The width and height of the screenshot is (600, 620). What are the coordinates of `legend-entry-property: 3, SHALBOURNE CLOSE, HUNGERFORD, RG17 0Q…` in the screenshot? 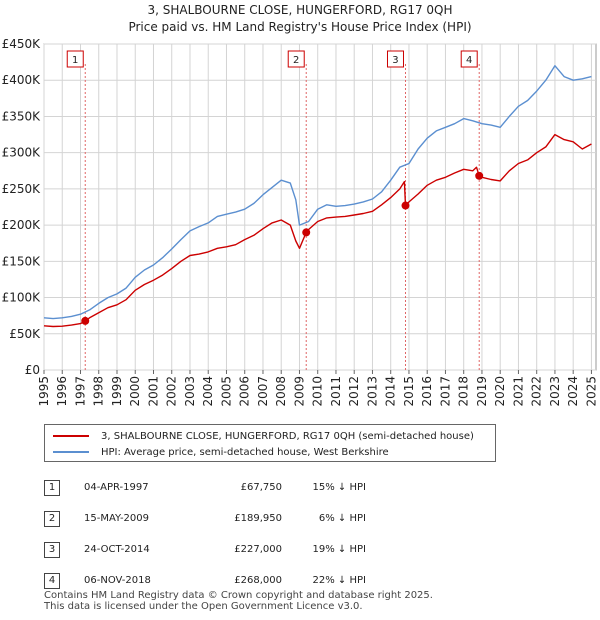 It's located at (263, 436).